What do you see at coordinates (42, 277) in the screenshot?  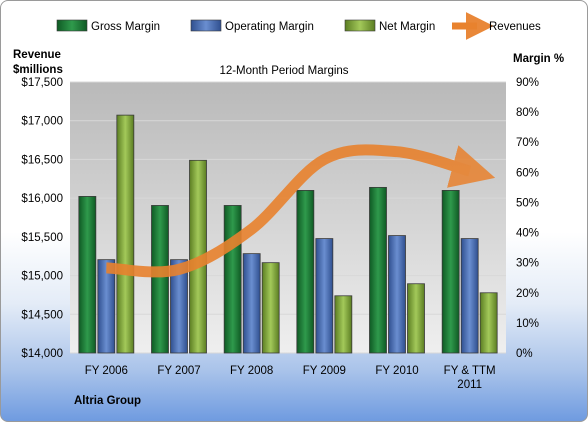 I see `left-tick-label: $15,000` at bounding box center [42, 277].